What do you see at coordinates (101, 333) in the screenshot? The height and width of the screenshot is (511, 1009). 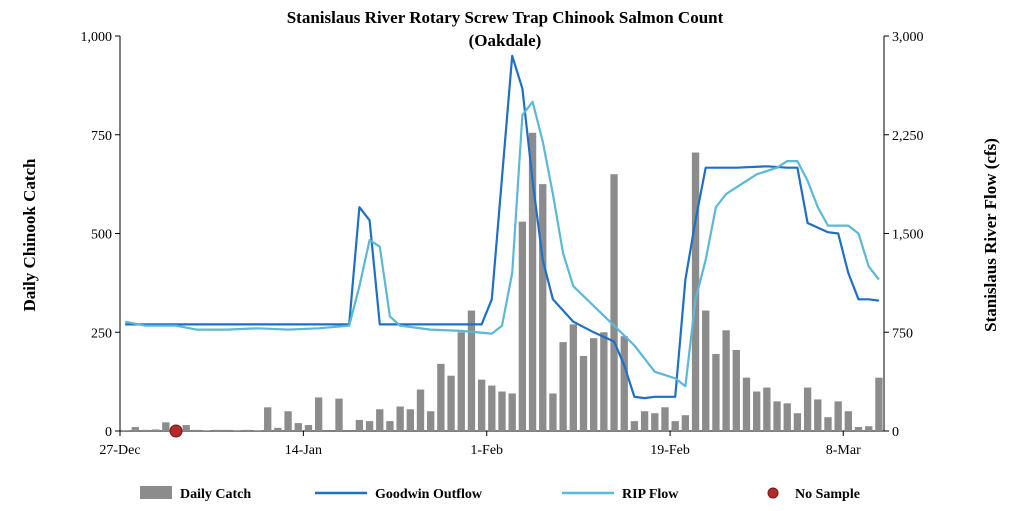 I see `y-tick-label: 250` at bounding box center [101, 333].